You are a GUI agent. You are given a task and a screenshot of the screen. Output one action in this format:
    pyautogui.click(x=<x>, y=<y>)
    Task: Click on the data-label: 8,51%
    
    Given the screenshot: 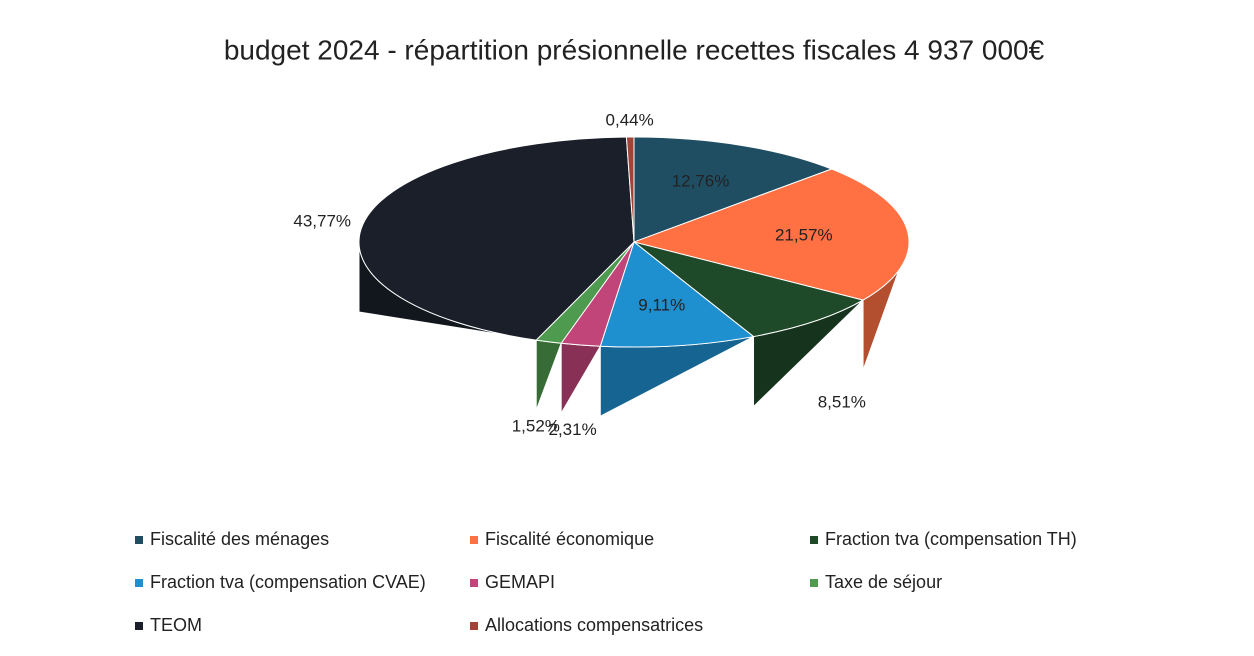 What is the action you would take?
    pyautogui.click(x=842, y=402)
    